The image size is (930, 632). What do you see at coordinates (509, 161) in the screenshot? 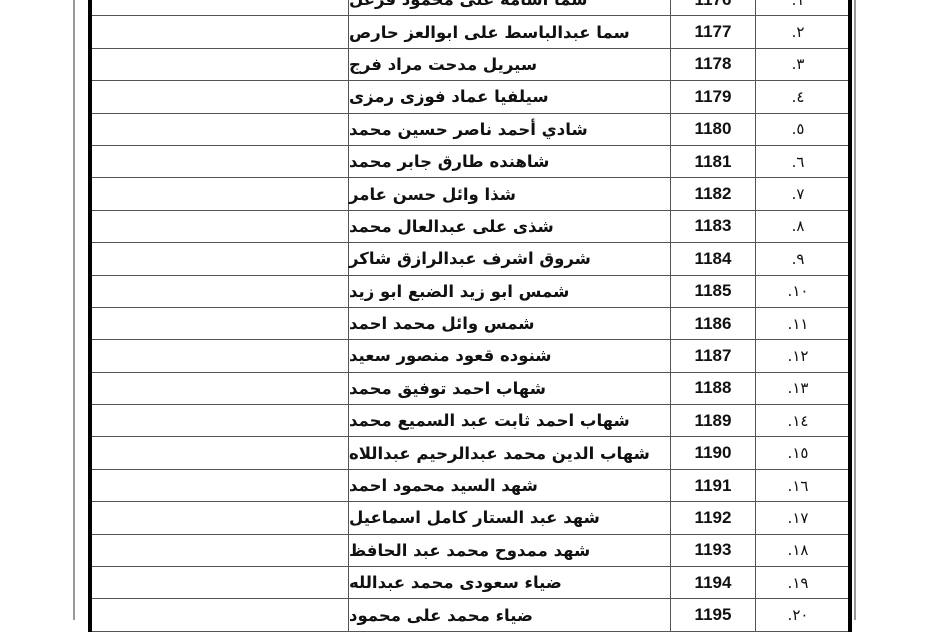
I see `name-cell: شاهنده طارق جابر محمد` at bounding box center [509, 161].